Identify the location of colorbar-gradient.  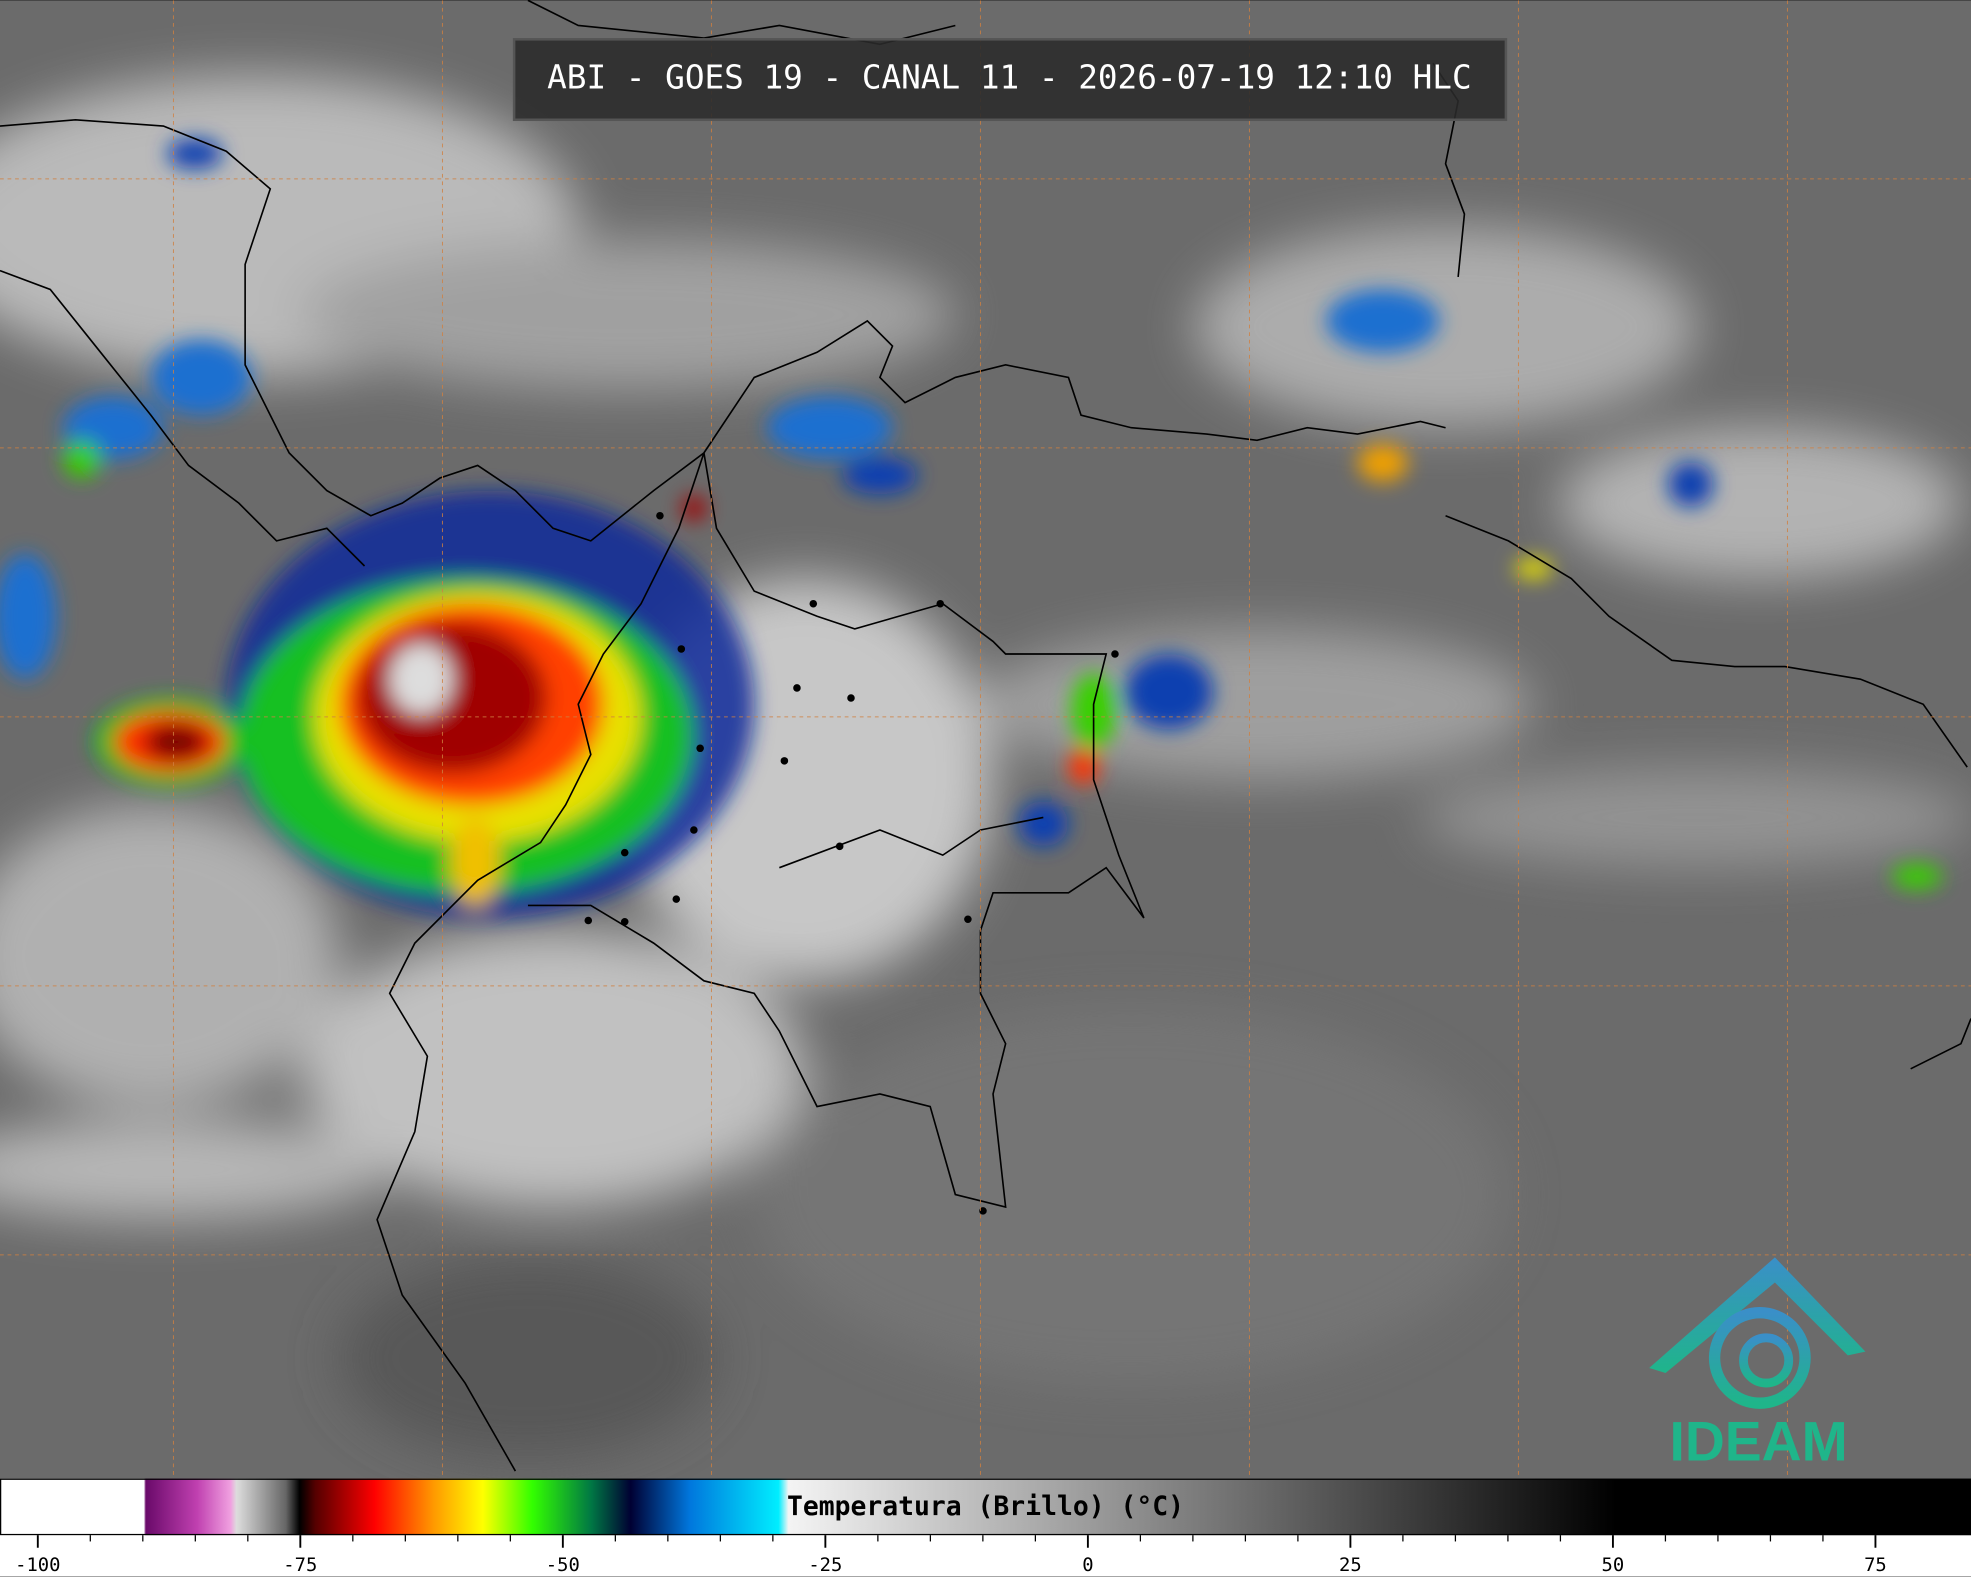
(985, 1507).